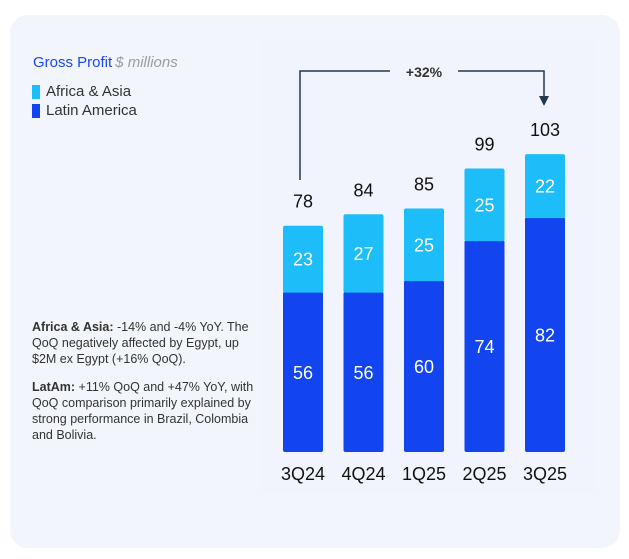 The width and height of the screenshot is (629, 559). I want to click on total-label: 85, so click(424, 185).